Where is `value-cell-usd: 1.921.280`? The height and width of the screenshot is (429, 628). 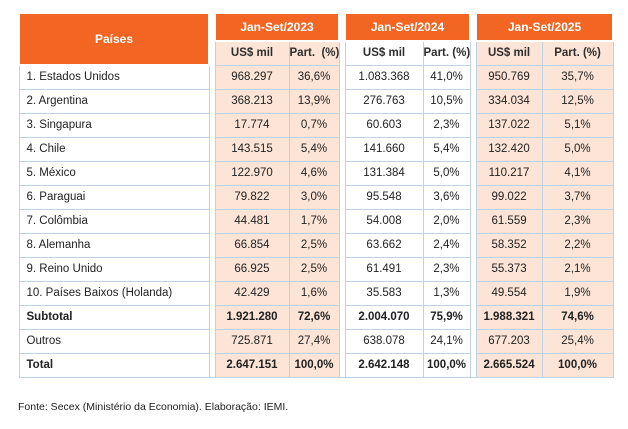 value-cell-usd: 1.921.280 is located at coordinates (252, 317).